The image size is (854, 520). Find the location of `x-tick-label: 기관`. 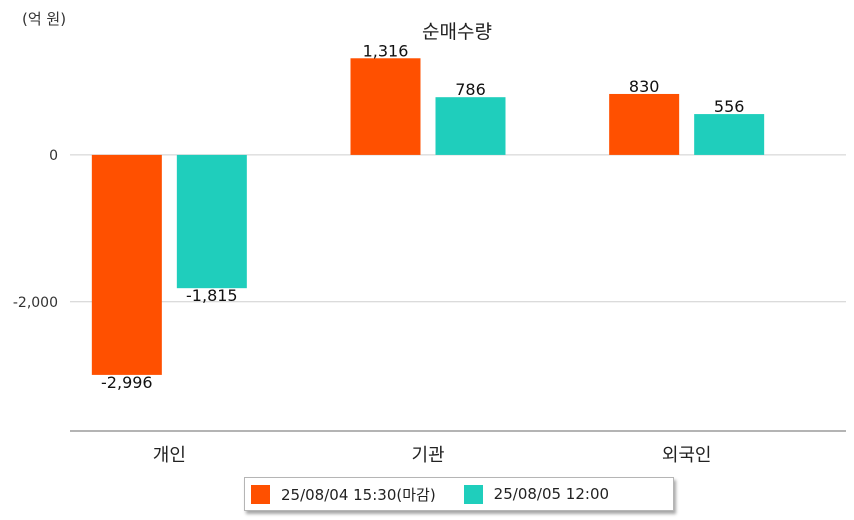

x-tick-label: 기관 is located at coordinates (427, 455).